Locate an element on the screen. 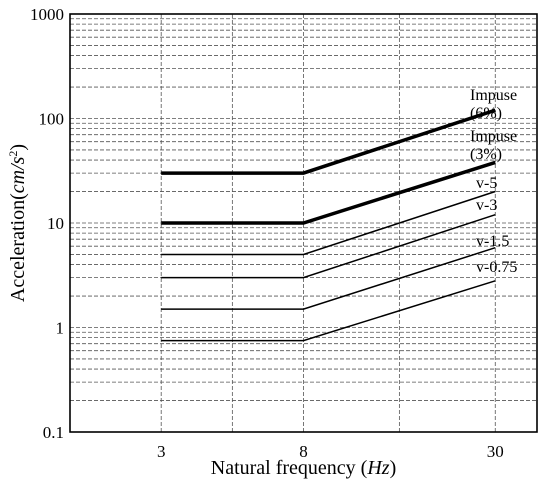 Image resolution: width=550 pixels, height=492 pixels. y-tick-label: 1 is located at coordinates (60, 328).